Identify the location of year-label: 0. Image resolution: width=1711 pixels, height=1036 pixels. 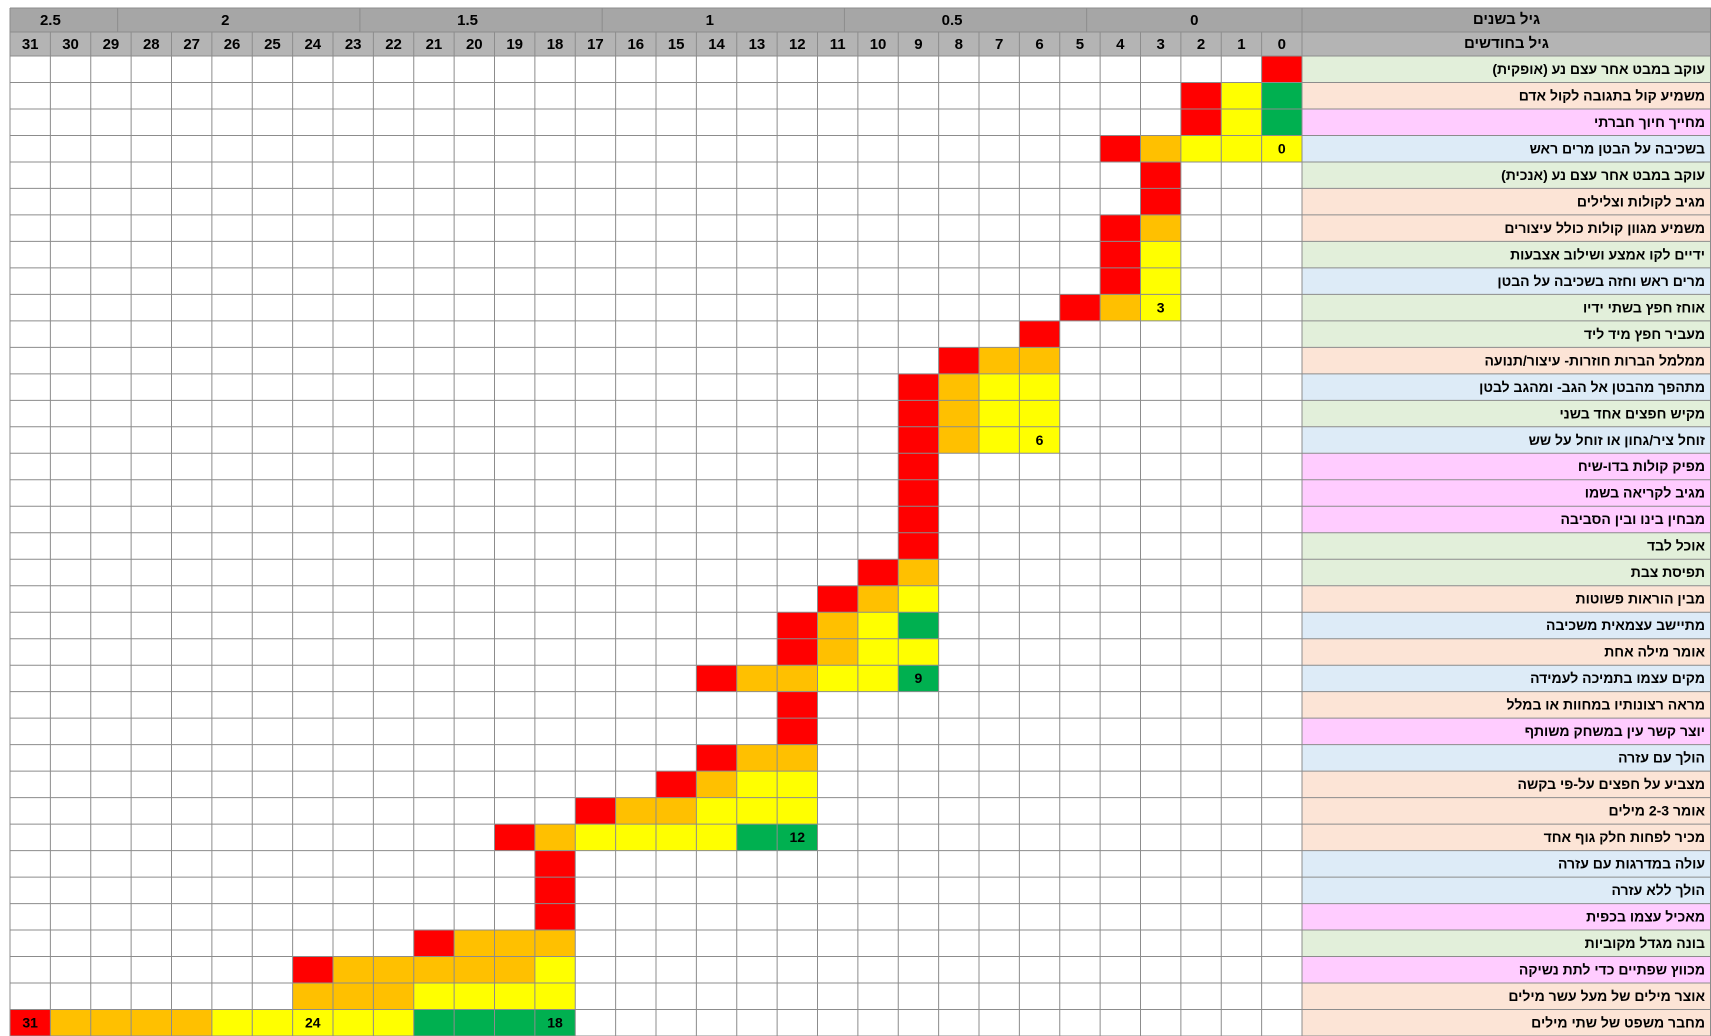
(1194, 20).